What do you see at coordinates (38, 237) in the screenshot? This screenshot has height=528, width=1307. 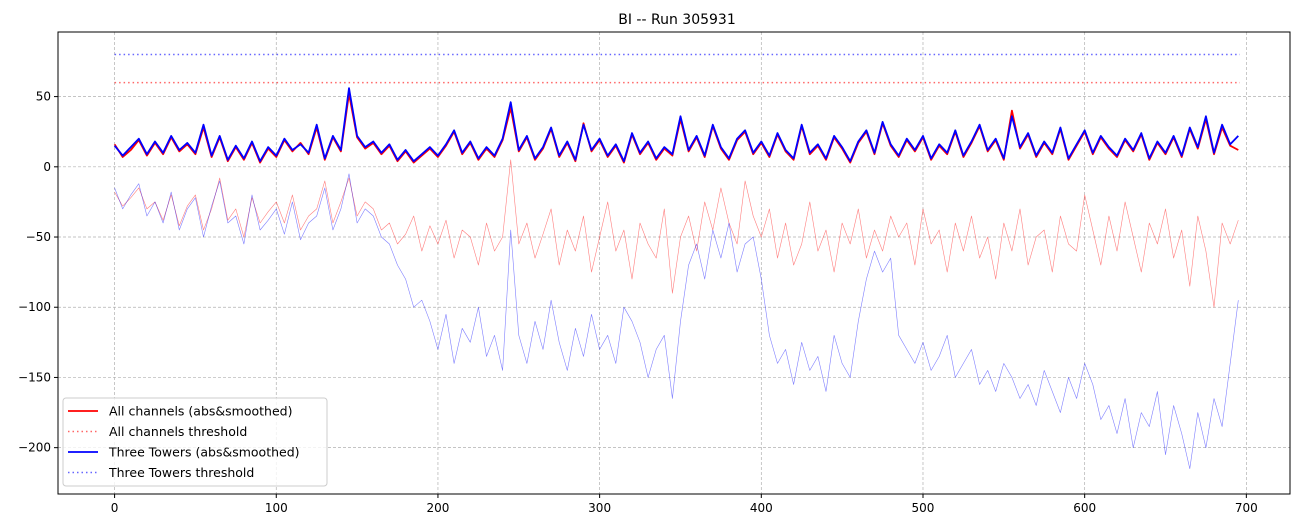 I see `y-tick-label: −50` at bounding box center [38, 237].